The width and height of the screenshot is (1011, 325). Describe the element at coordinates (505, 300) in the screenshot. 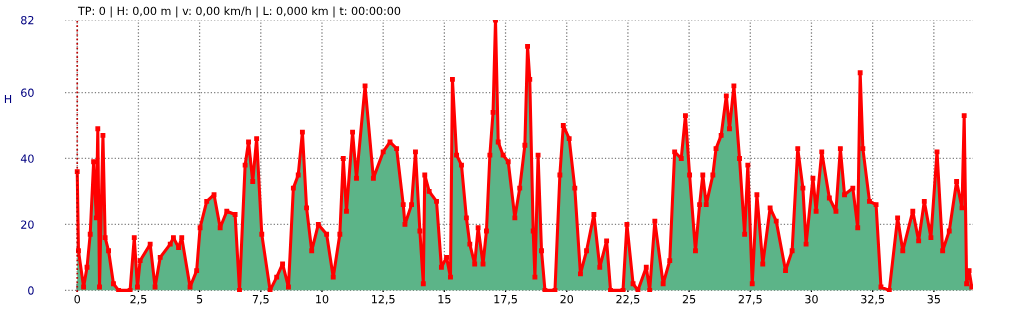

I see `x-tick-label: 17,5` at that location.